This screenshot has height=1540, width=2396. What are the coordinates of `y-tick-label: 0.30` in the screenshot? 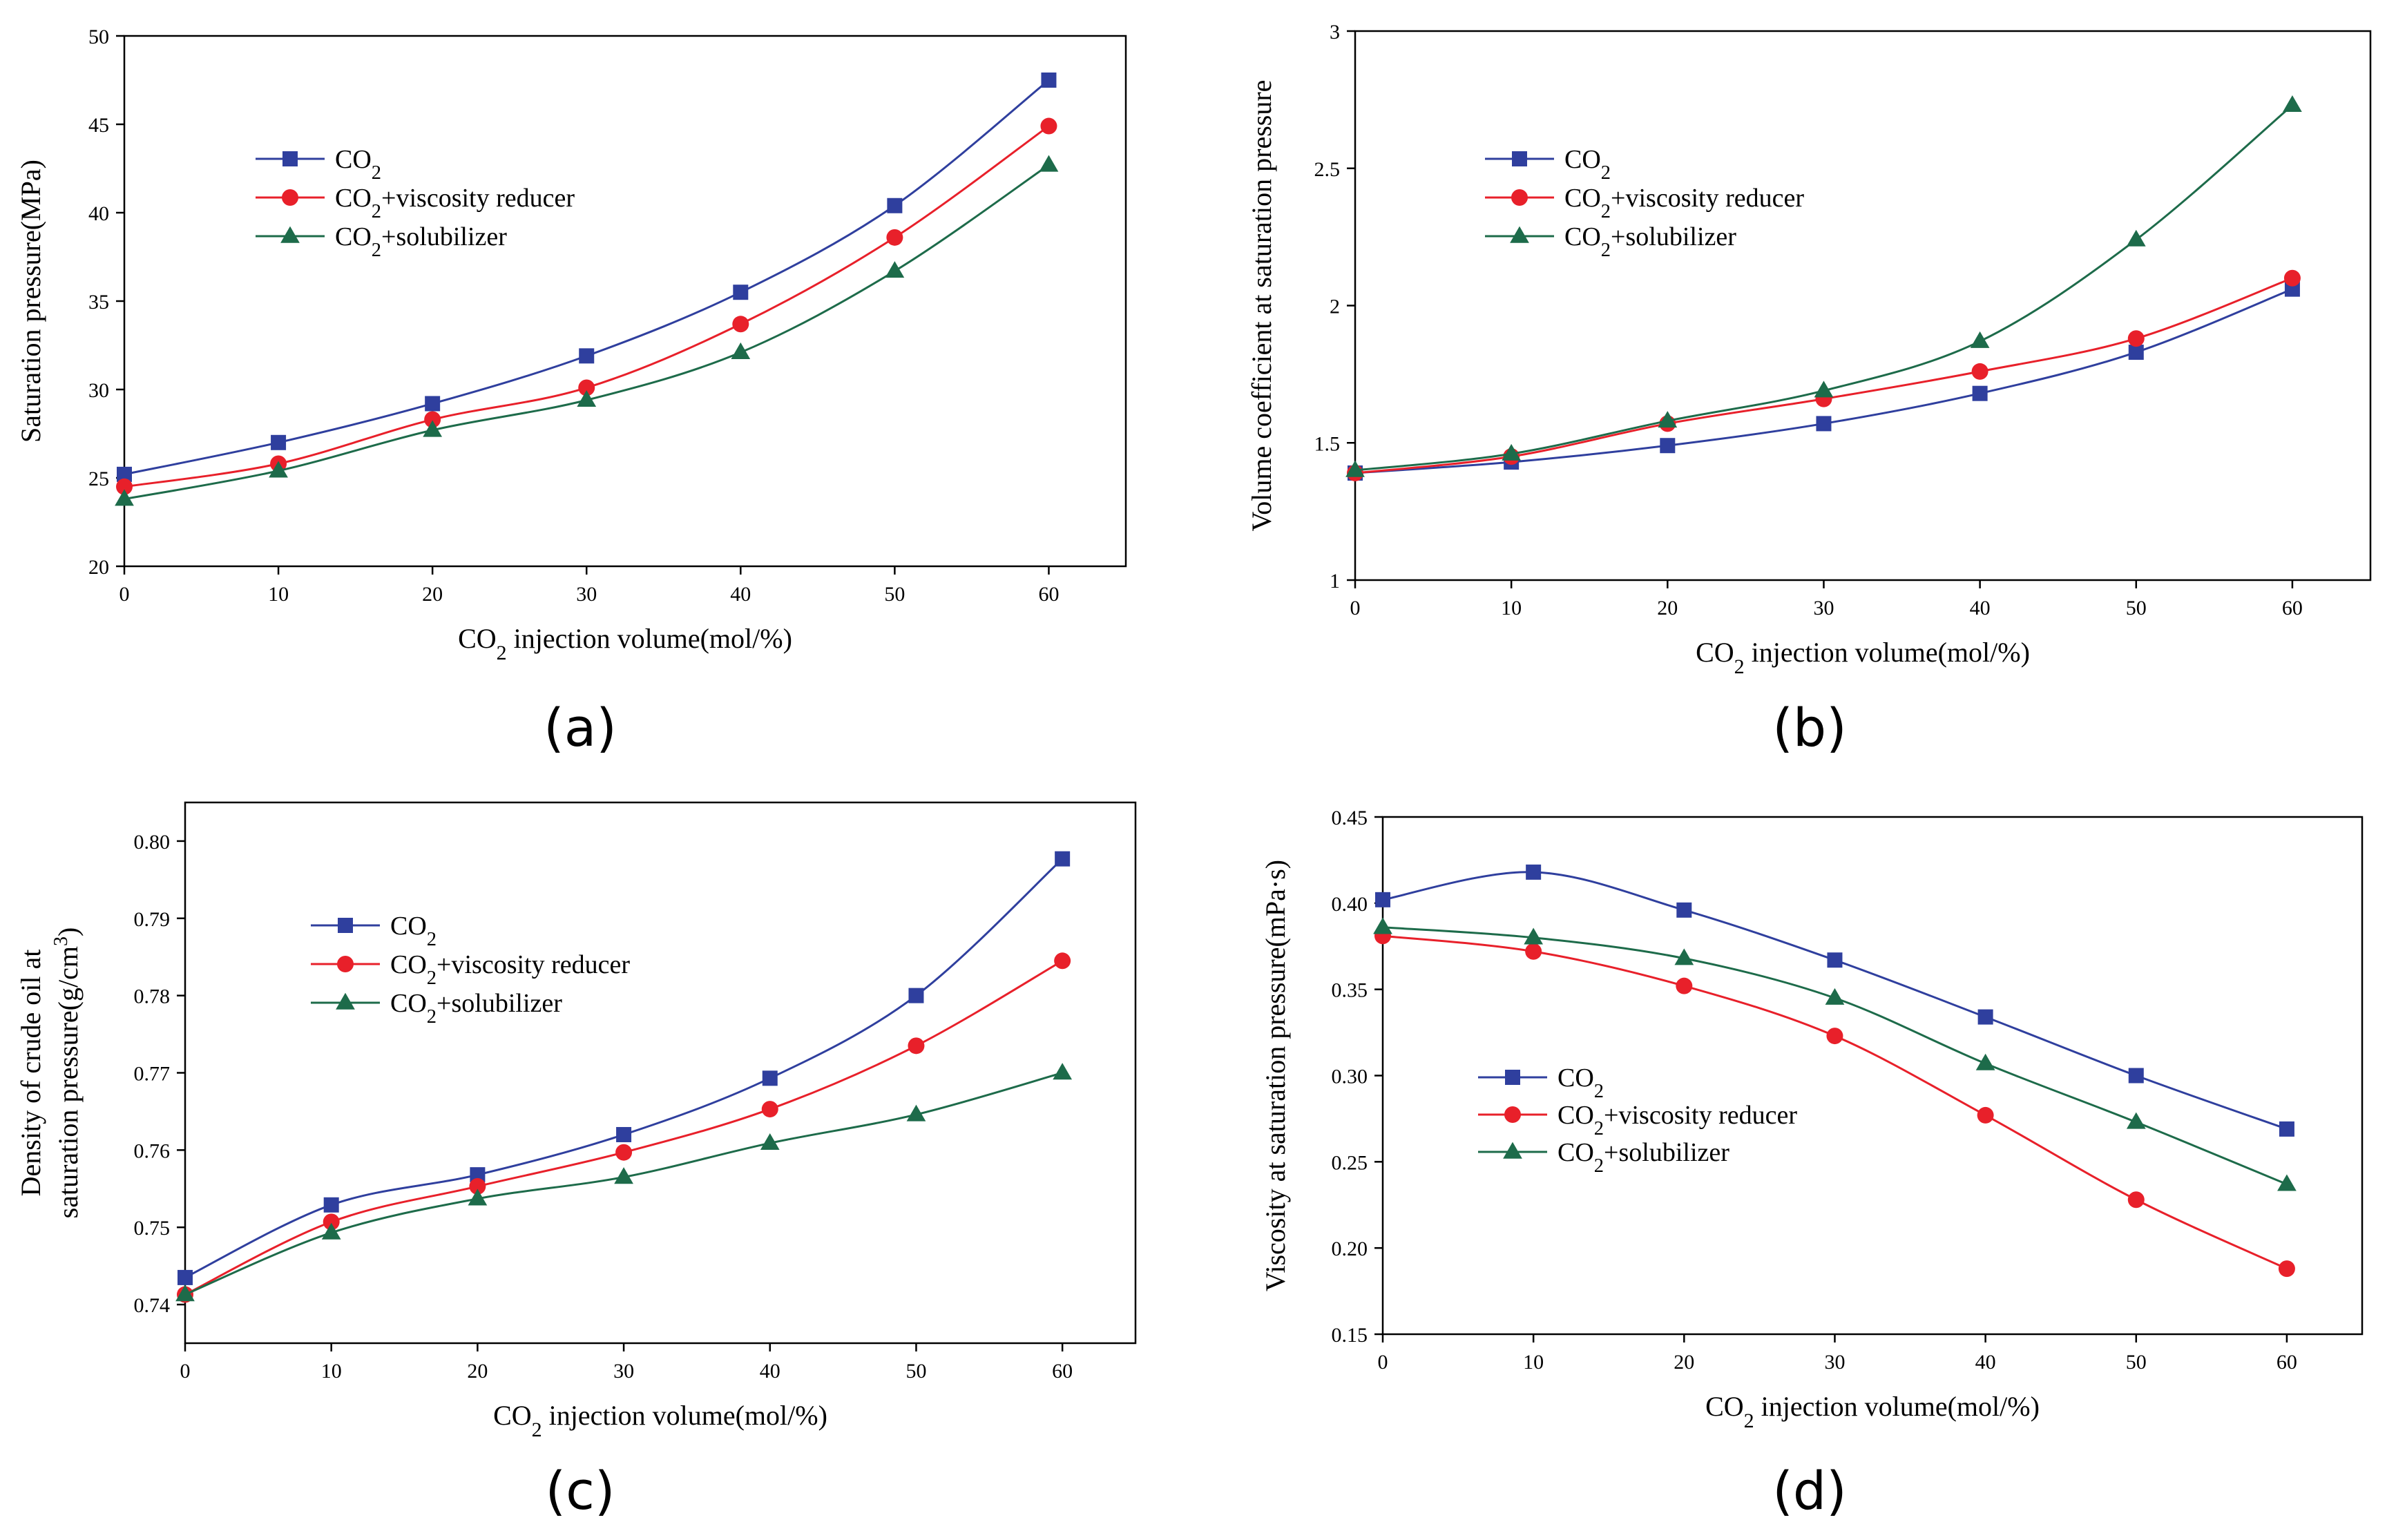 It's located at (1350, 1077).